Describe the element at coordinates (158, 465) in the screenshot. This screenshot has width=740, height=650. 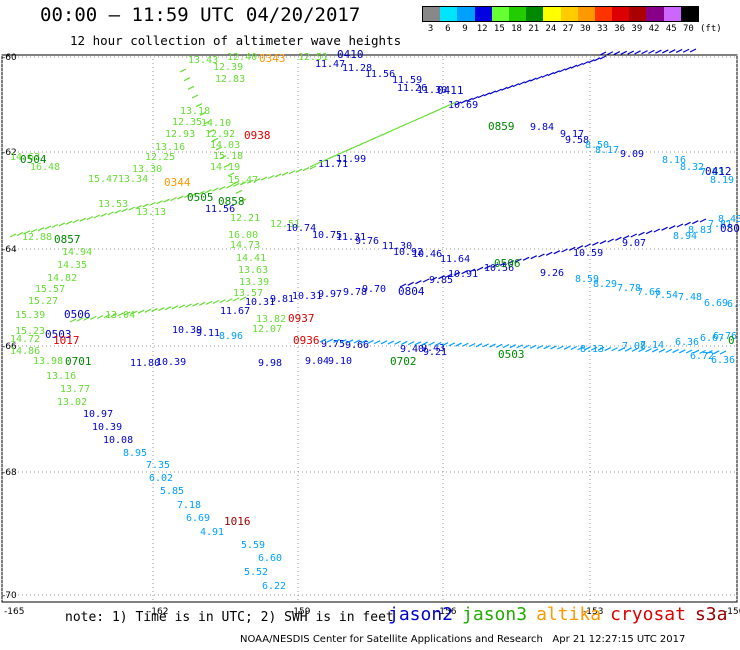
I see `swh-observation: 7.35` at that location.